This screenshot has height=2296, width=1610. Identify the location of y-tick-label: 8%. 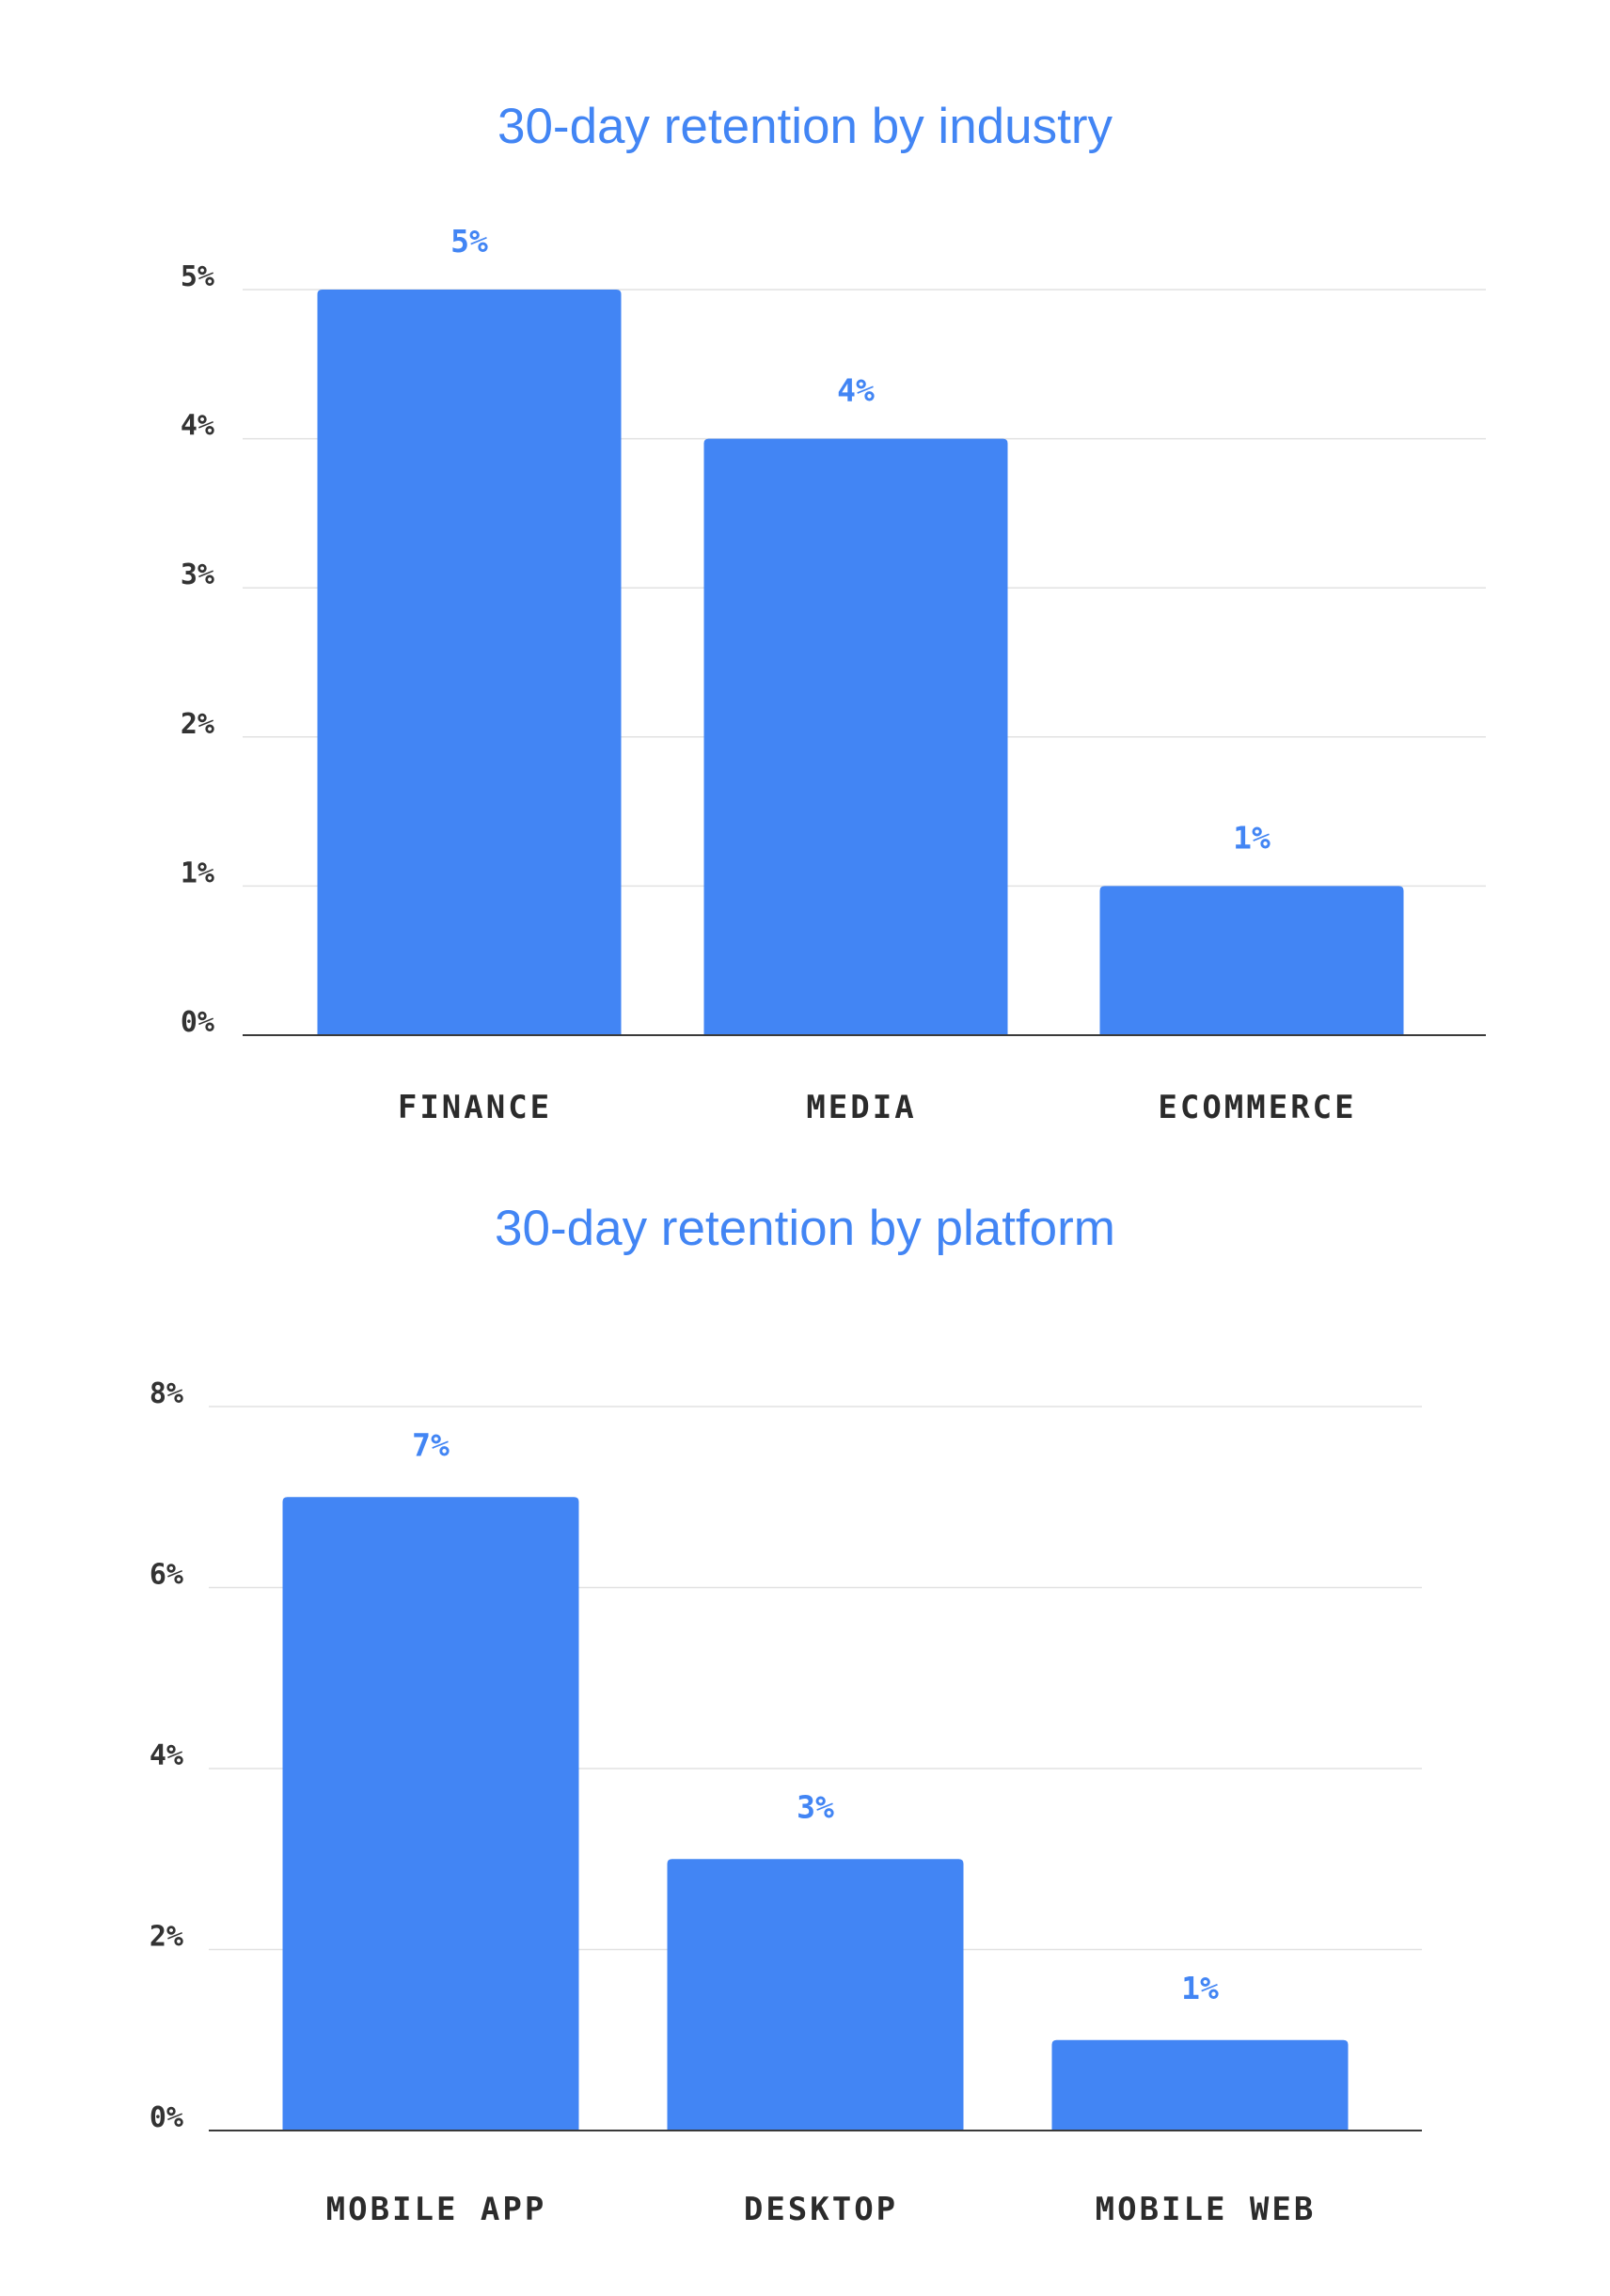
(166, 1394).